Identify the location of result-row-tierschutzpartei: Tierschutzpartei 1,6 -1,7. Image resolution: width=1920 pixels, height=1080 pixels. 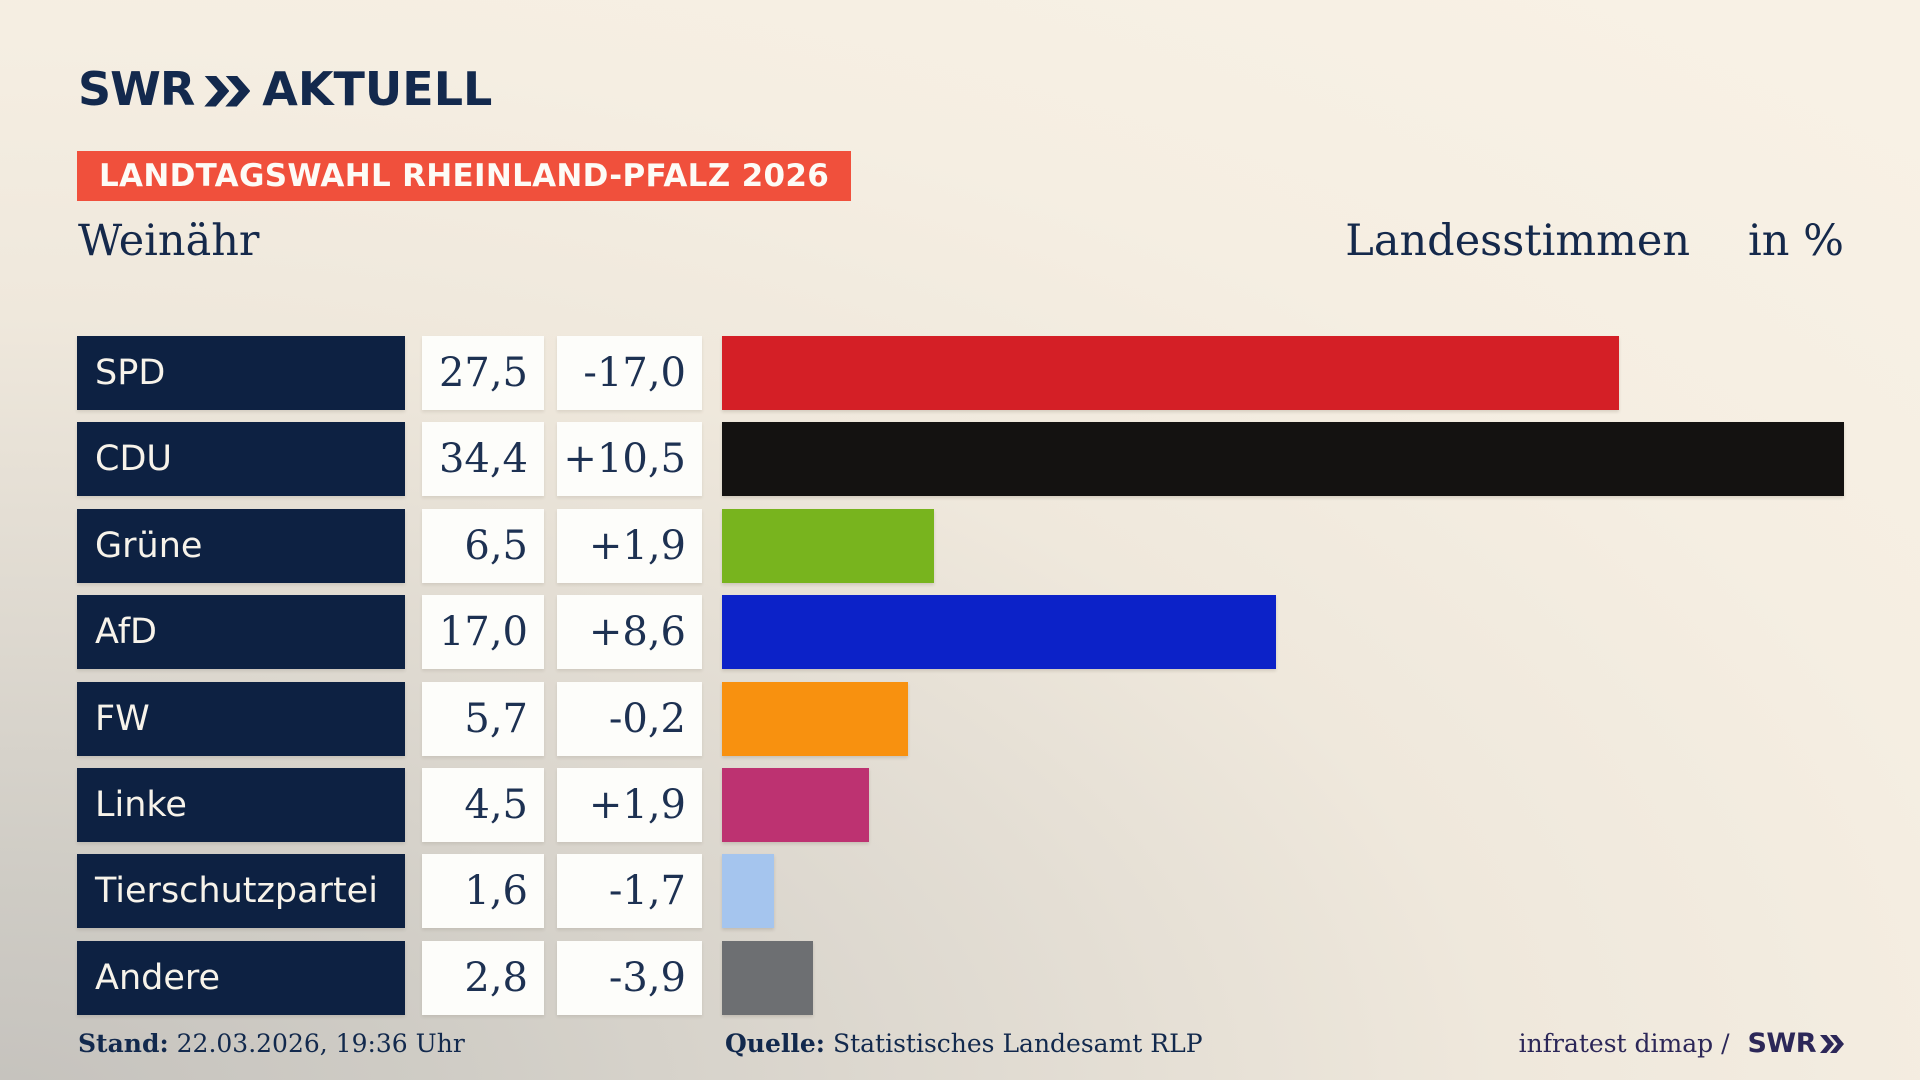
(960, 891).